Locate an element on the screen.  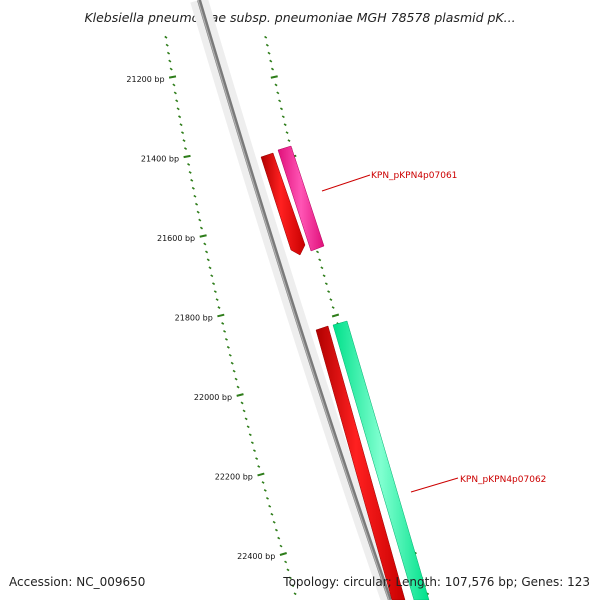
tick-label: 22000 bp is located at coordinates (213, 397).